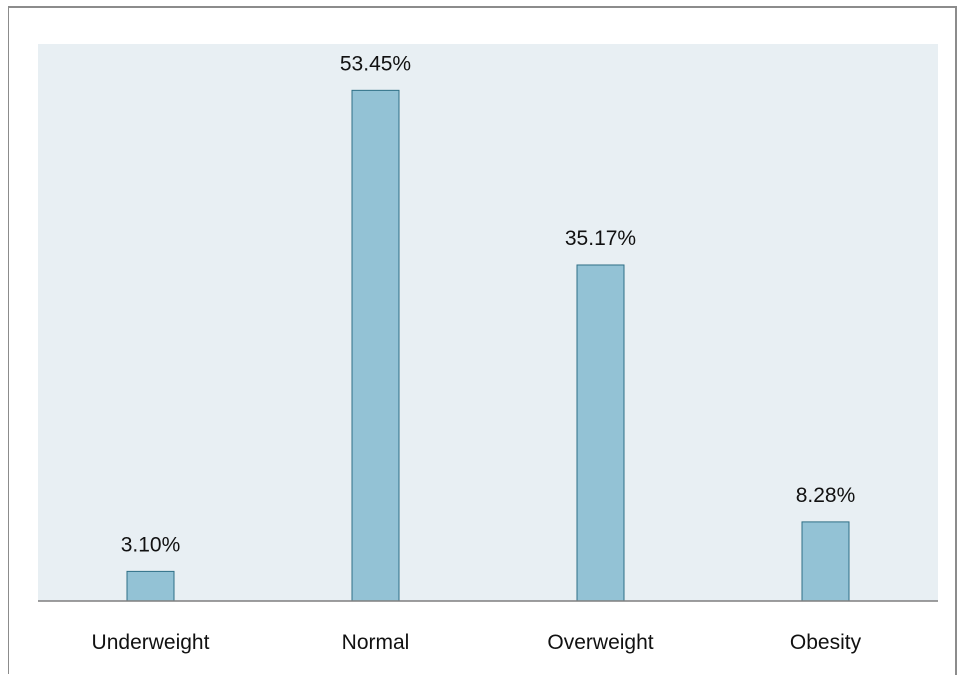  Describe the element at coordinates (600, 238) in the screenshot. I see `data-label-overweight: 35.17%` at that location.